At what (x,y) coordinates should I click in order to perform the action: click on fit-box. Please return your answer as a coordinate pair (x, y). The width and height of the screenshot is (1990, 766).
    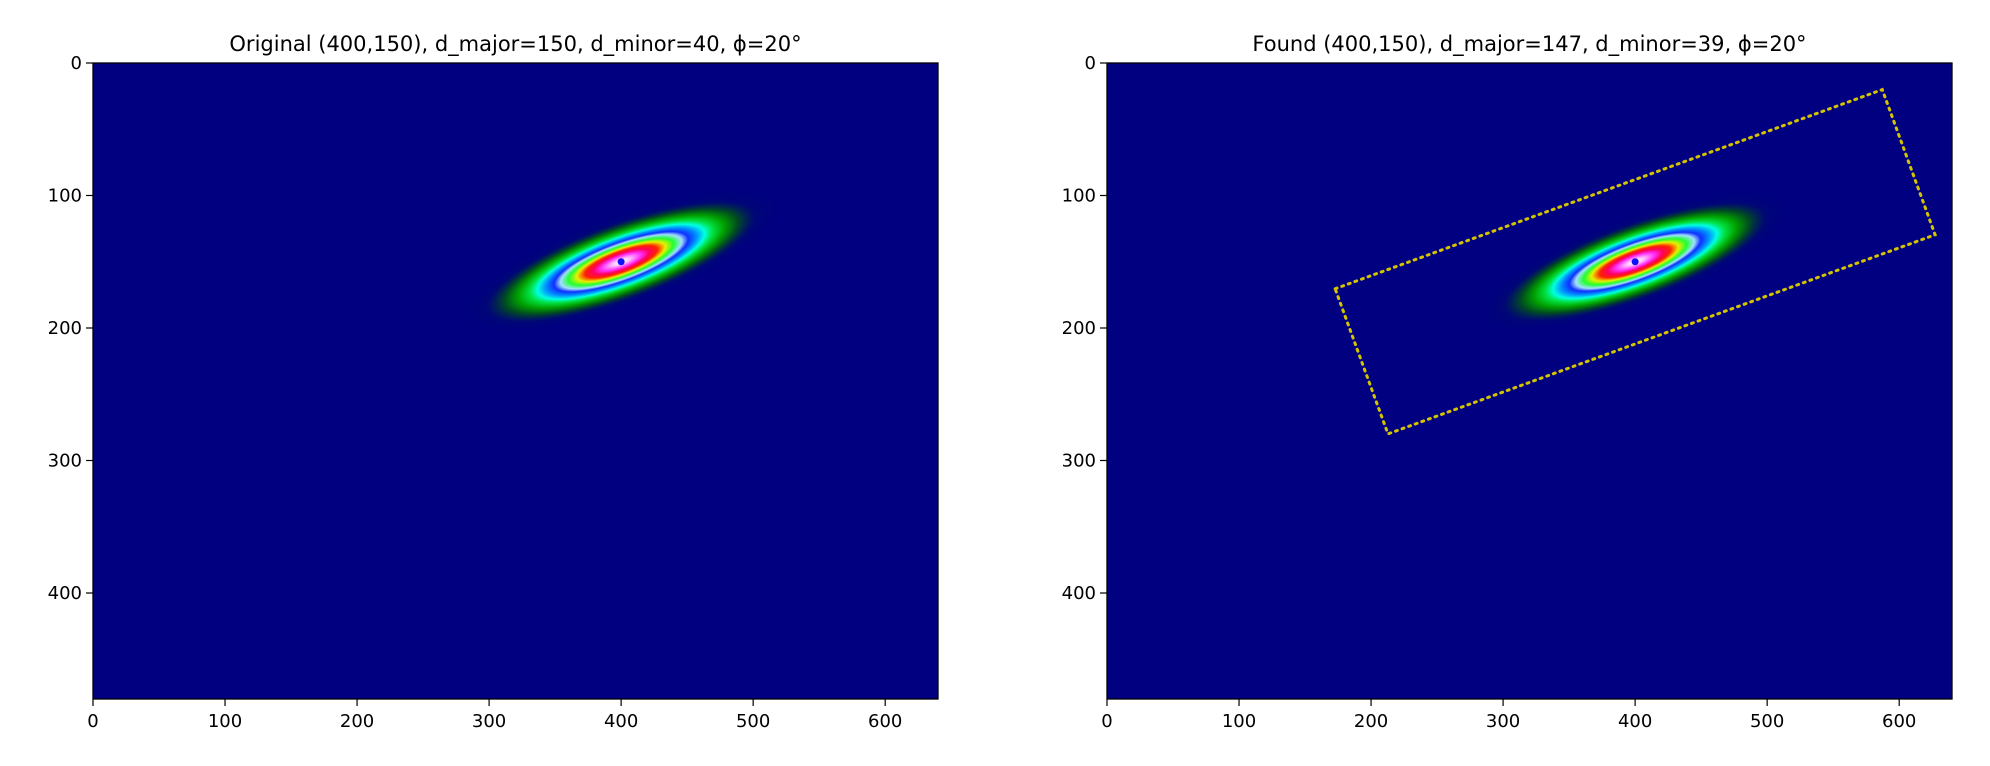
    Looking at the image, I should click on (1635, 261).